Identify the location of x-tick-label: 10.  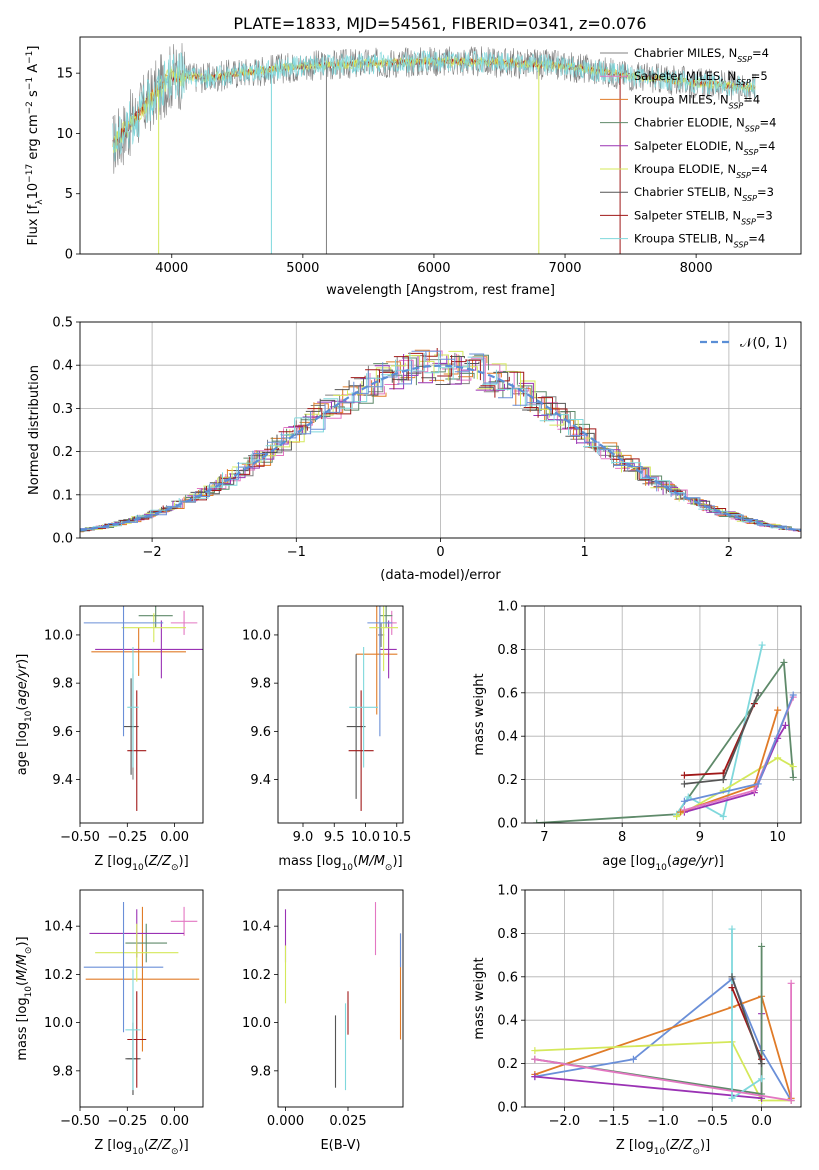
(777, 837).